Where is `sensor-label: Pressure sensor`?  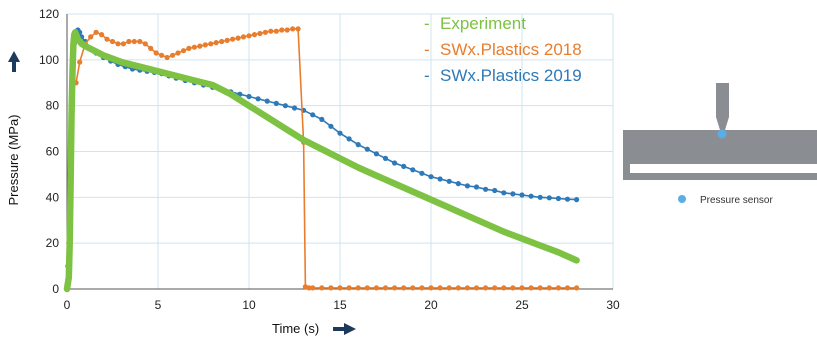
sensor-label: Pressure sensor is located at coordinates (736, 200).